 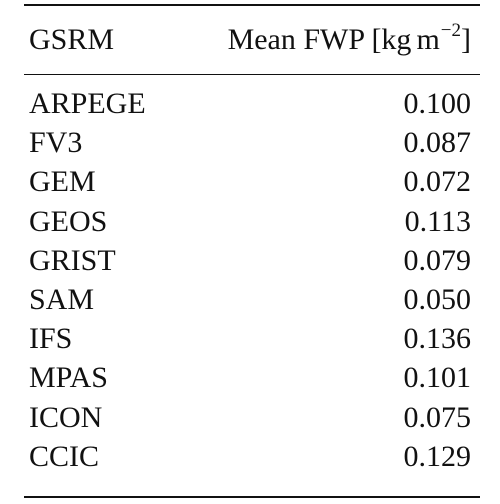 I want to click on header-mean-fwp-prefix: Mean FWP [kg, so click(x=319, y=39).